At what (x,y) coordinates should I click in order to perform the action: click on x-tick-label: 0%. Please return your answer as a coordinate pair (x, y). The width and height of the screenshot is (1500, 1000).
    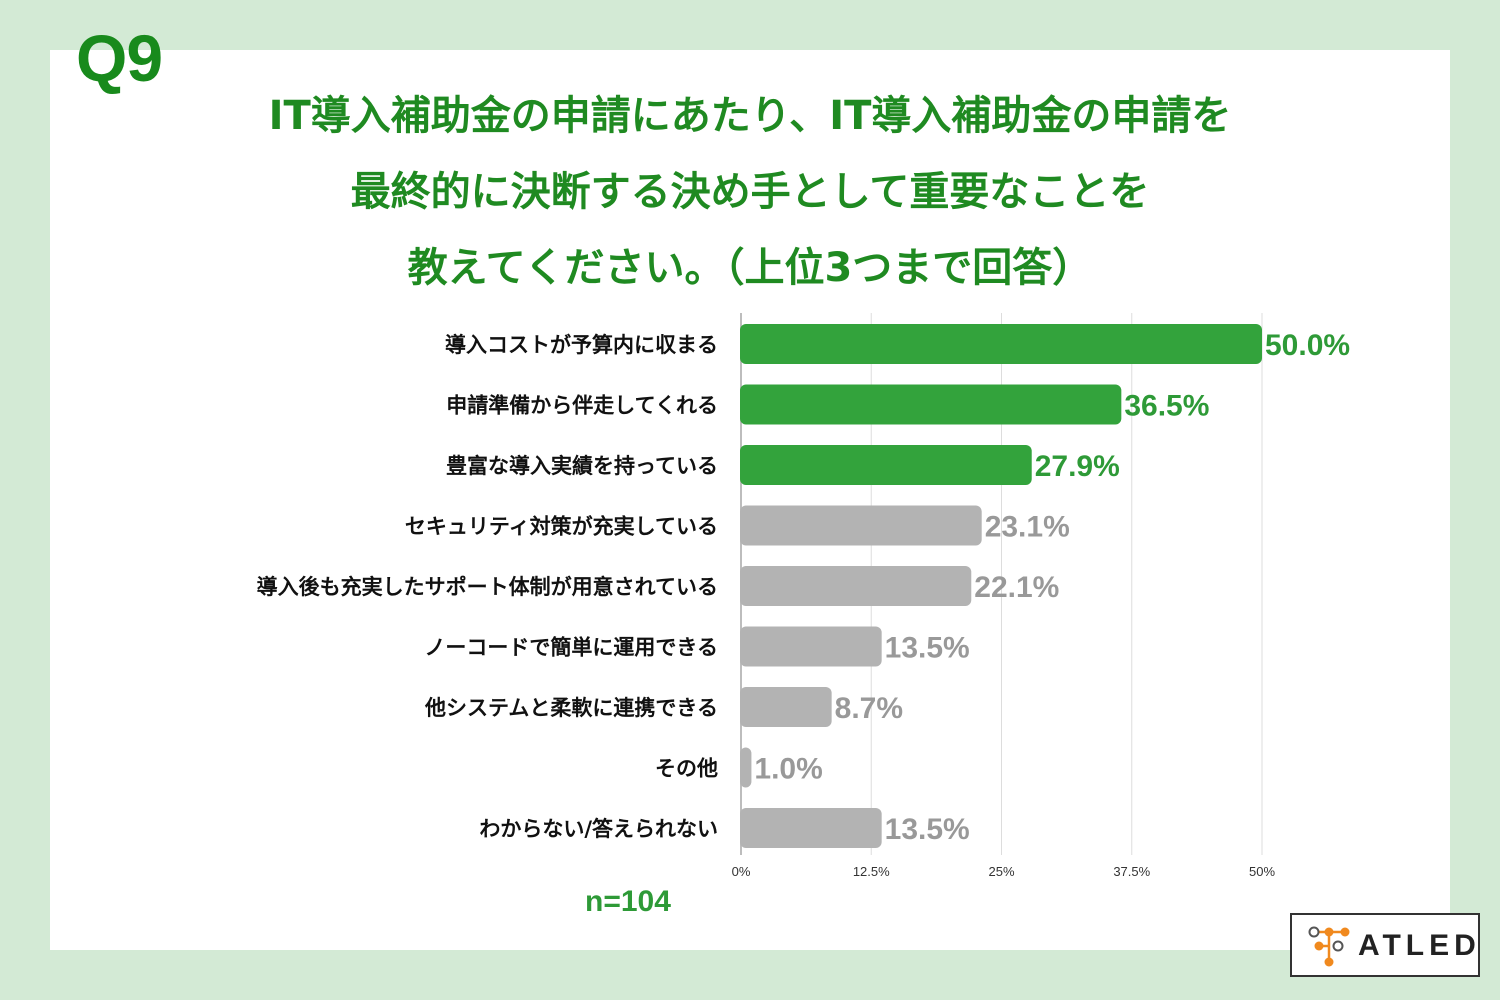
    Looking at the image, I should click on (741, 871).